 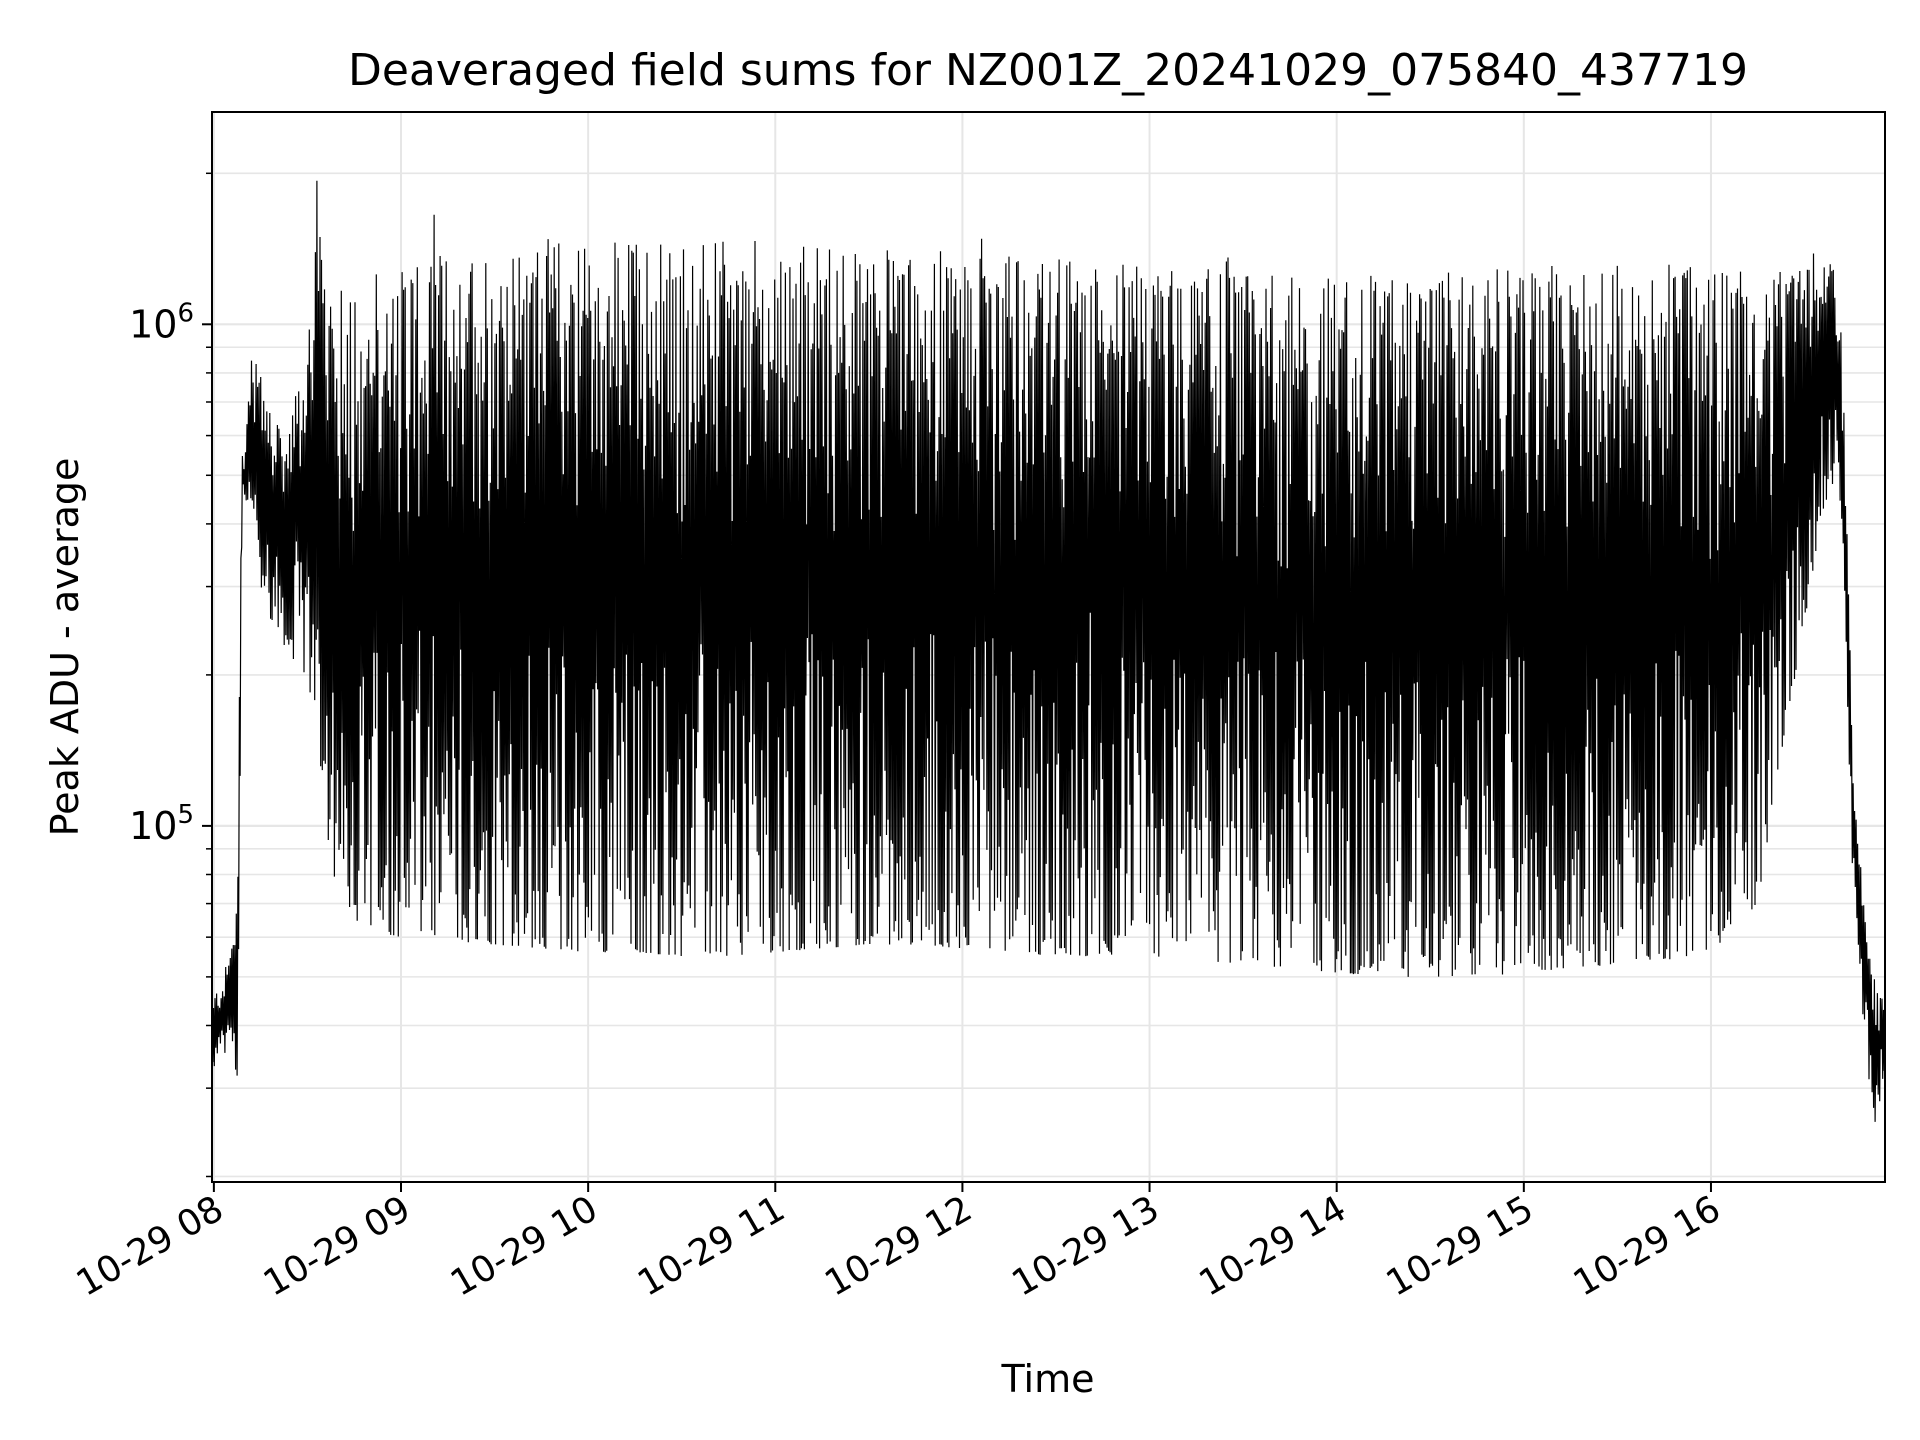 What do you see at coordinates (161, 824) in the screenshot?
I see `y-tick-label: 105` at bounding box center [161, 824].